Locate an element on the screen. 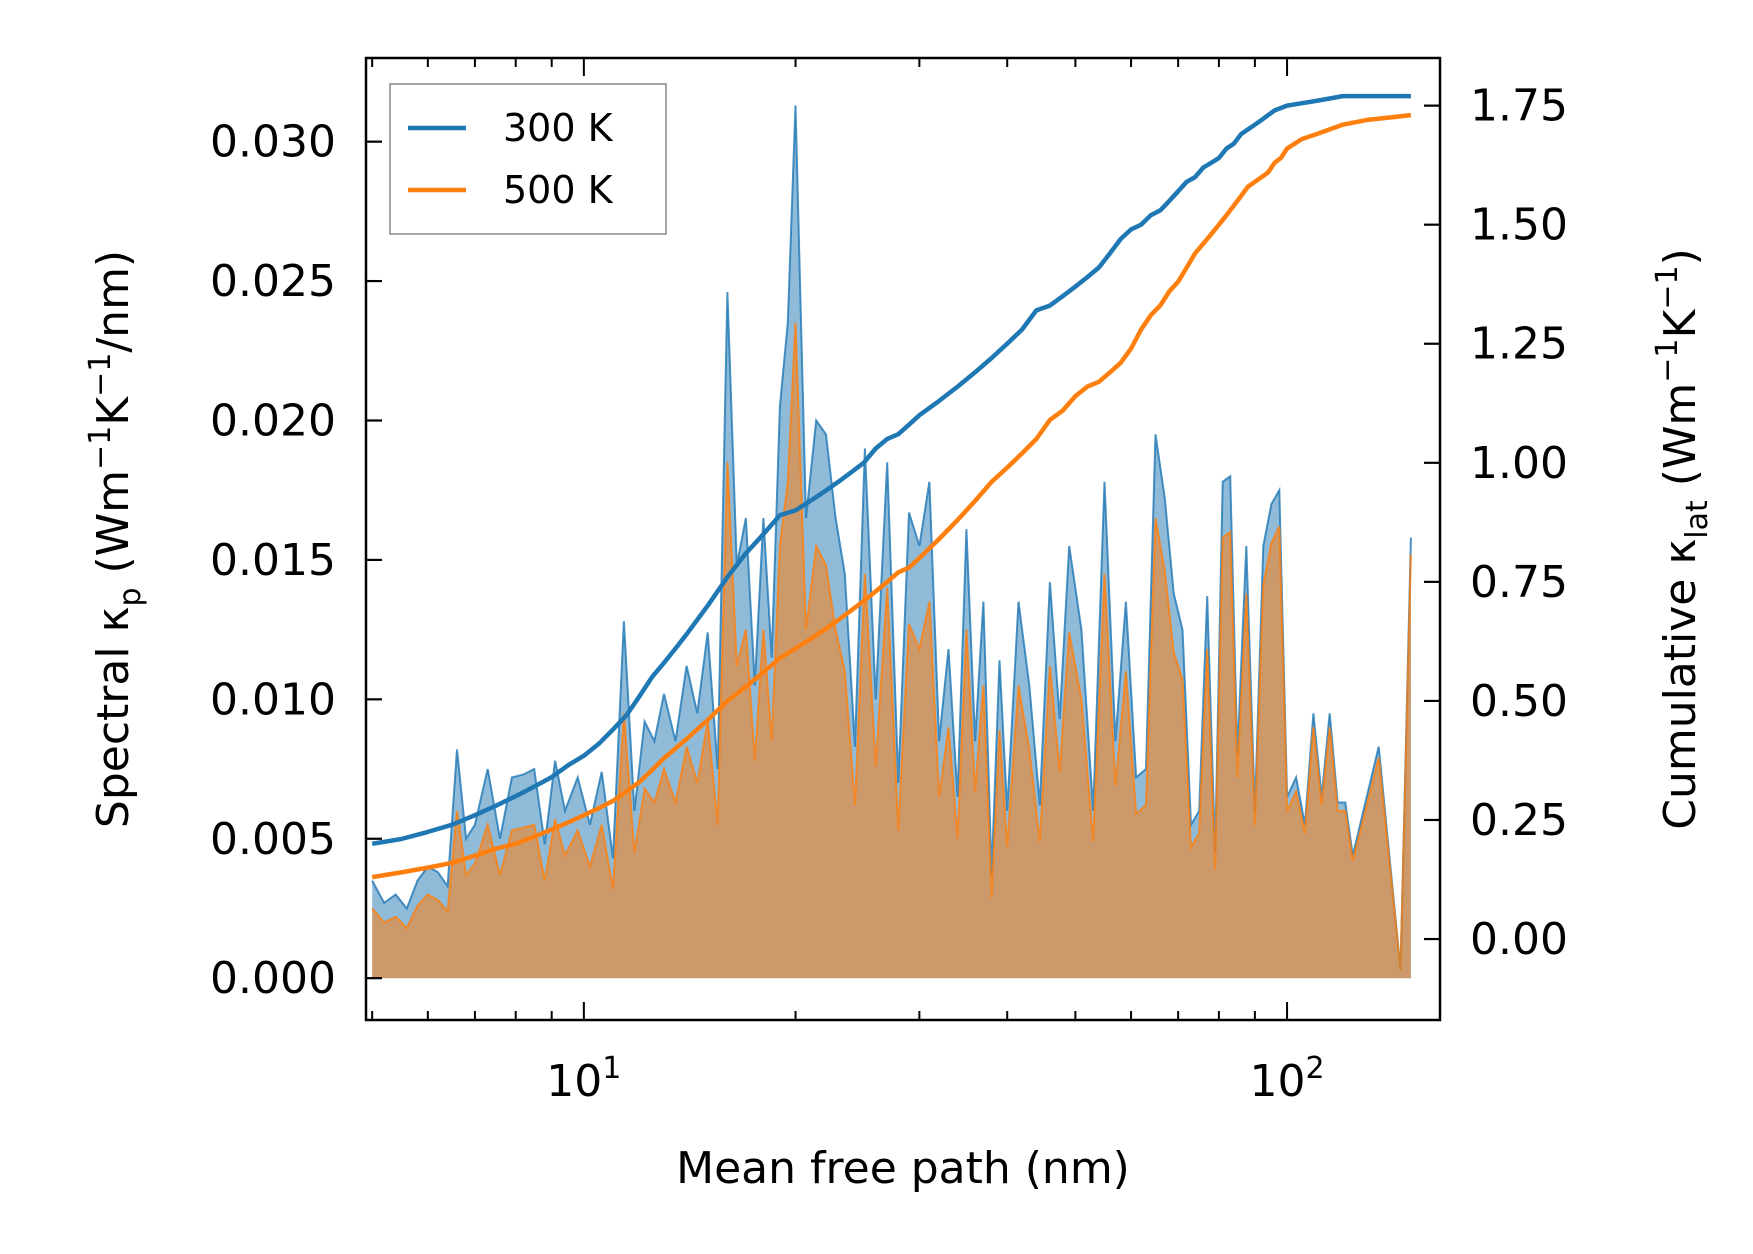 The width and height of the screenshot is (1753, 1254). x-tick-label: 10² is located at coordinates (1287, 1079).